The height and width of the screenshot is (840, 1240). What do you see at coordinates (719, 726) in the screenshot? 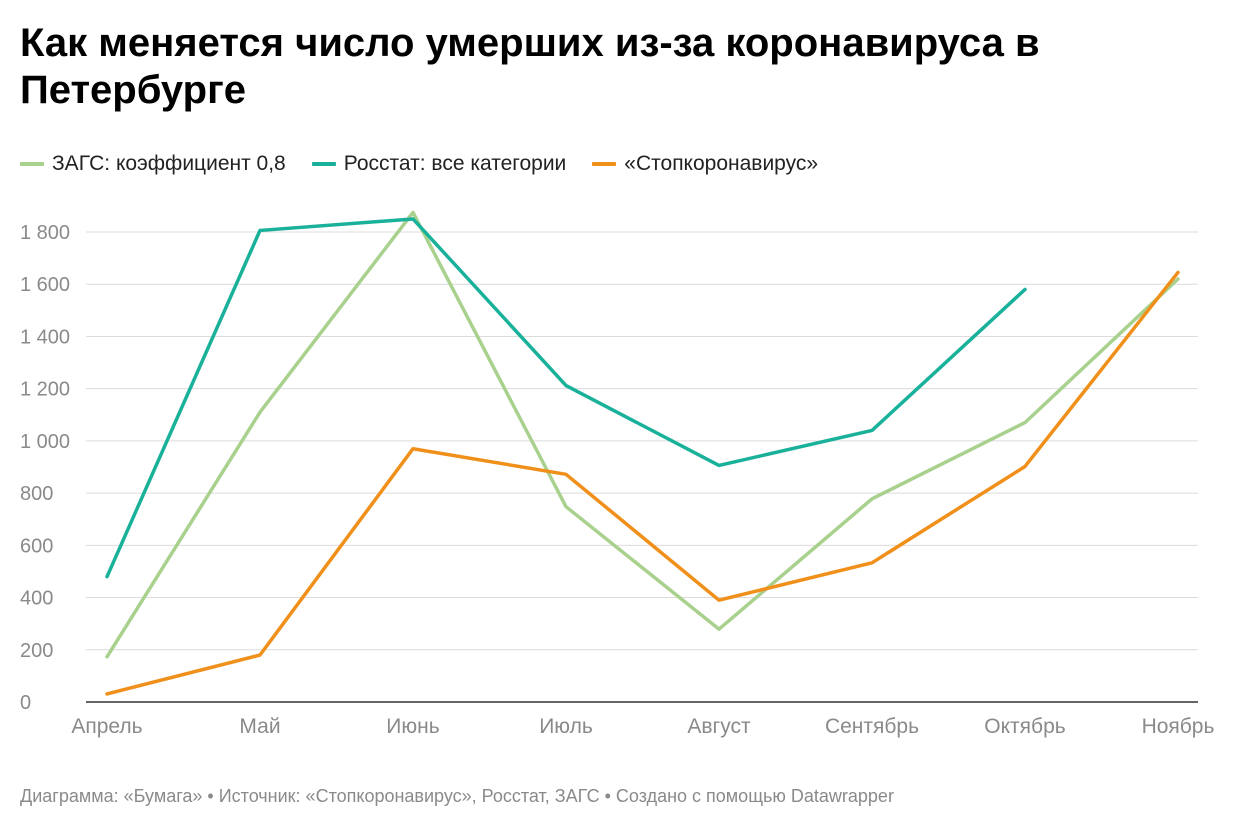
I see `x-tick-label: Август` at bounding box center [719, 726].